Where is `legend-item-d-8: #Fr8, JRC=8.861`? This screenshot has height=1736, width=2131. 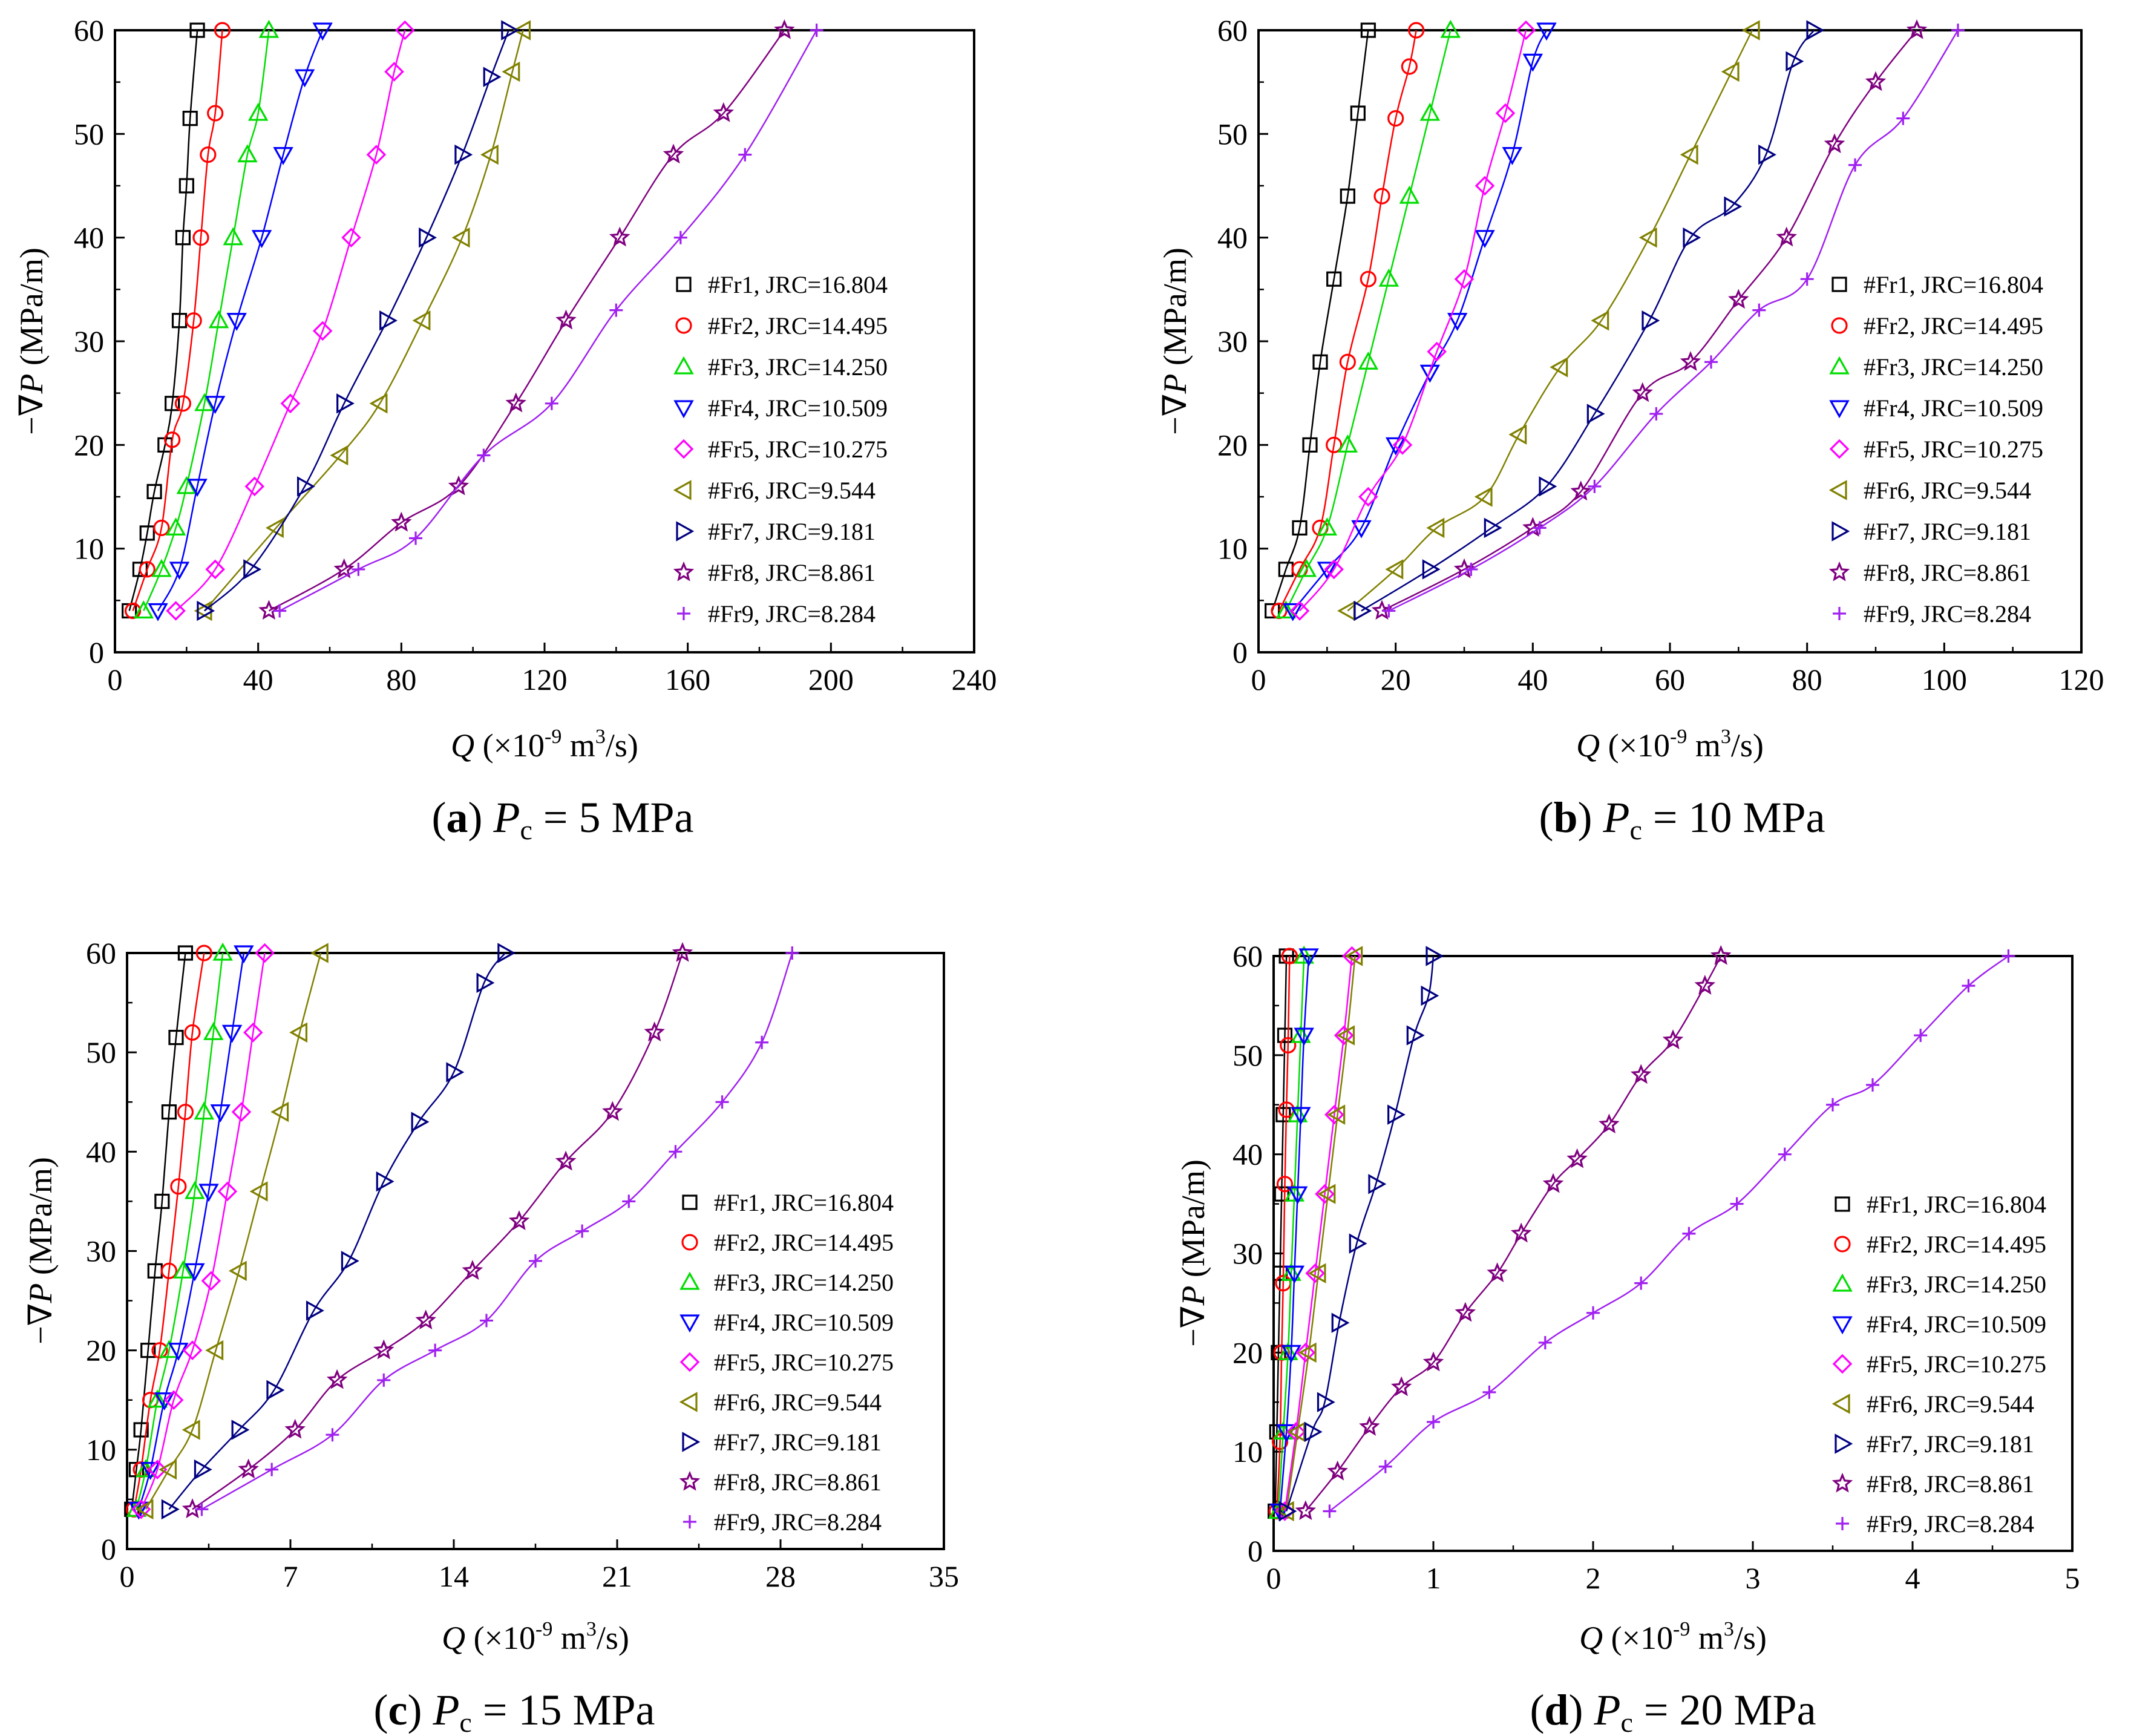 legend-item-d-8: #Fr8, JRC=8.861 is located at coordinates (1932, 1484).